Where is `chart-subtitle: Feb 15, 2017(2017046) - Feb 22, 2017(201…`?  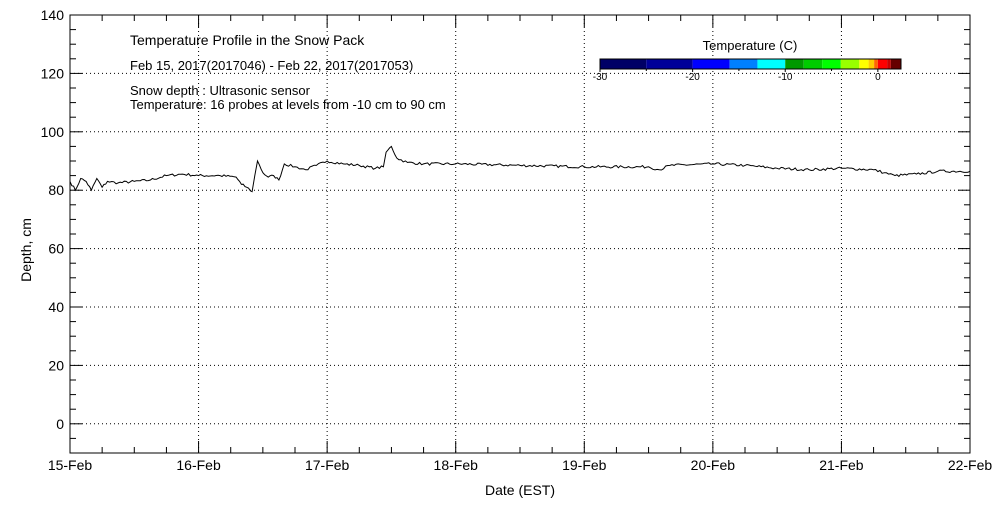 chart-subtitle: Feb 15, 2017(2017046) - Feb 22, 2017(201… is located at coordinates (271, 65).